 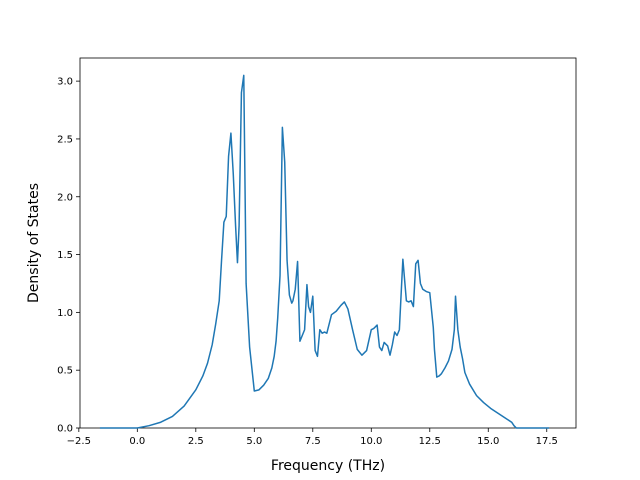 I want to click on x-axis-ticks: −2.5 0.0 2.5 5.0 7.5 10.0 12.5 15.0 17.5, so click(x=312, y=437).